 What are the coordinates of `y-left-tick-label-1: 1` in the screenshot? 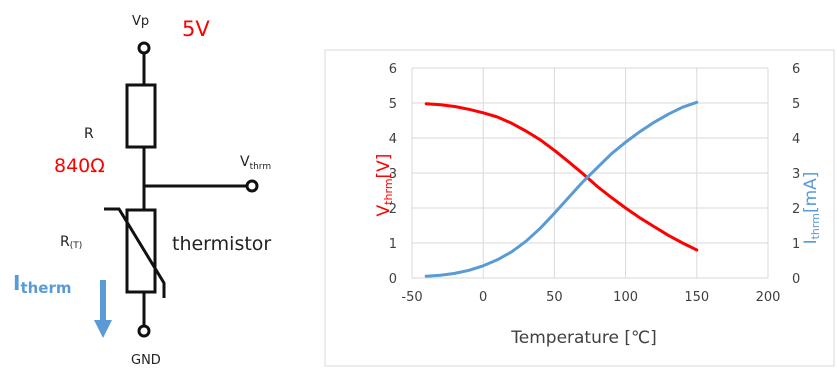 It's located at (393, 244).